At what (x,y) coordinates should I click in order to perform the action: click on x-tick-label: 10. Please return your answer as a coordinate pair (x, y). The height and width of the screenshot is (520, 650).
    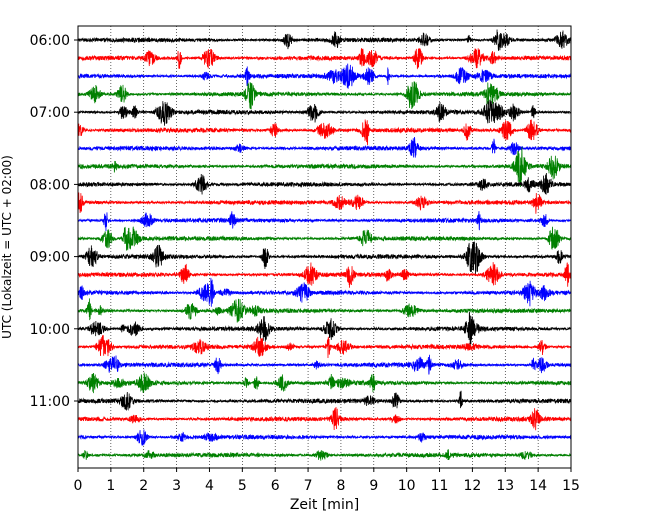
    Looking at the image, I should click on (407, 486).